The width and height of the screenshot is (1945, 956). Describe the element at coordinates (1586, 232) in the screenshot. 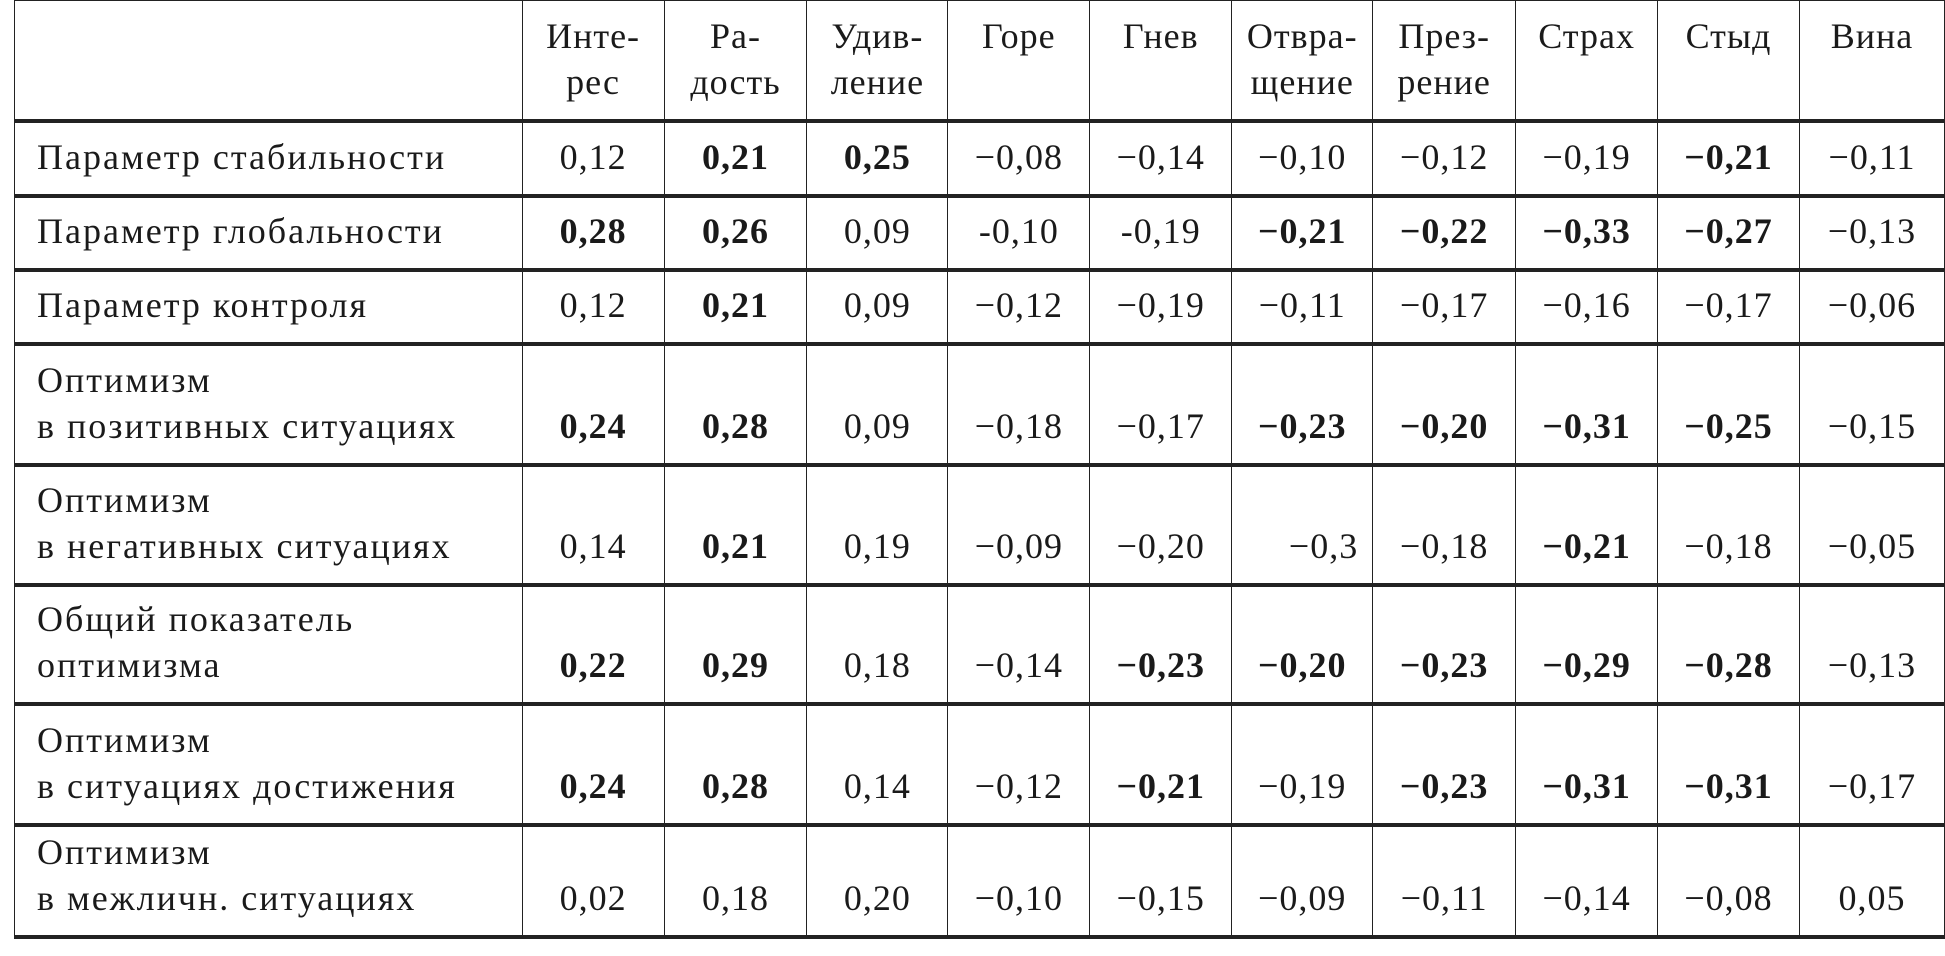

I see `value-cell: −0,33` at that location.